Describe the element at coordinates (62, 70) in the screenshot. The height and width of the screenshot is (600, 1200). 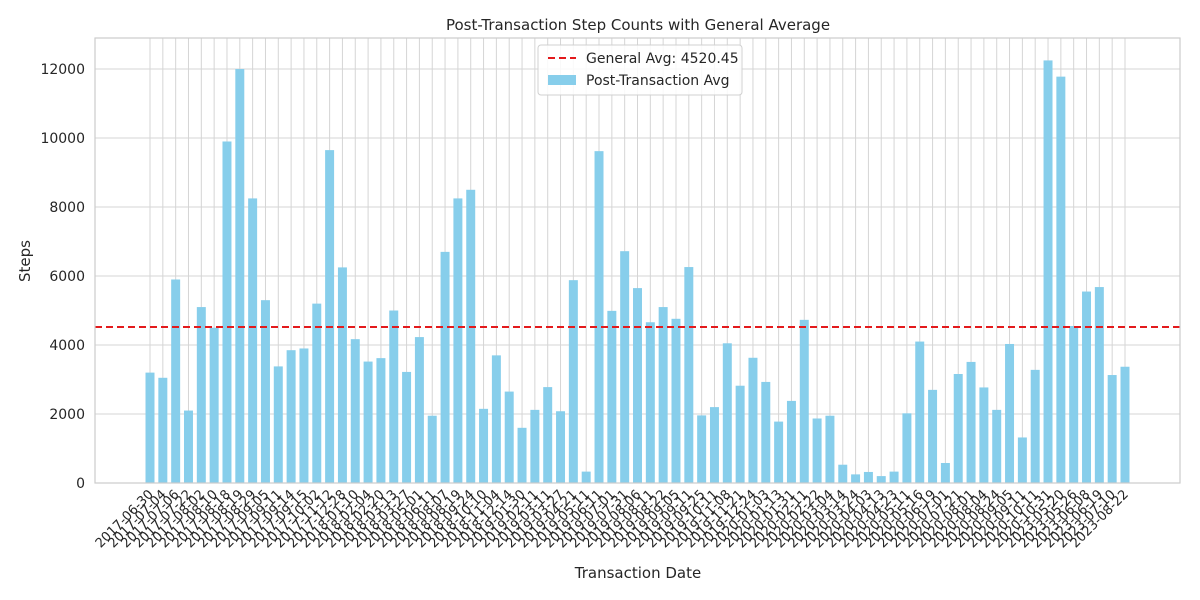
I see `y-tick-label: 12000` at that location.